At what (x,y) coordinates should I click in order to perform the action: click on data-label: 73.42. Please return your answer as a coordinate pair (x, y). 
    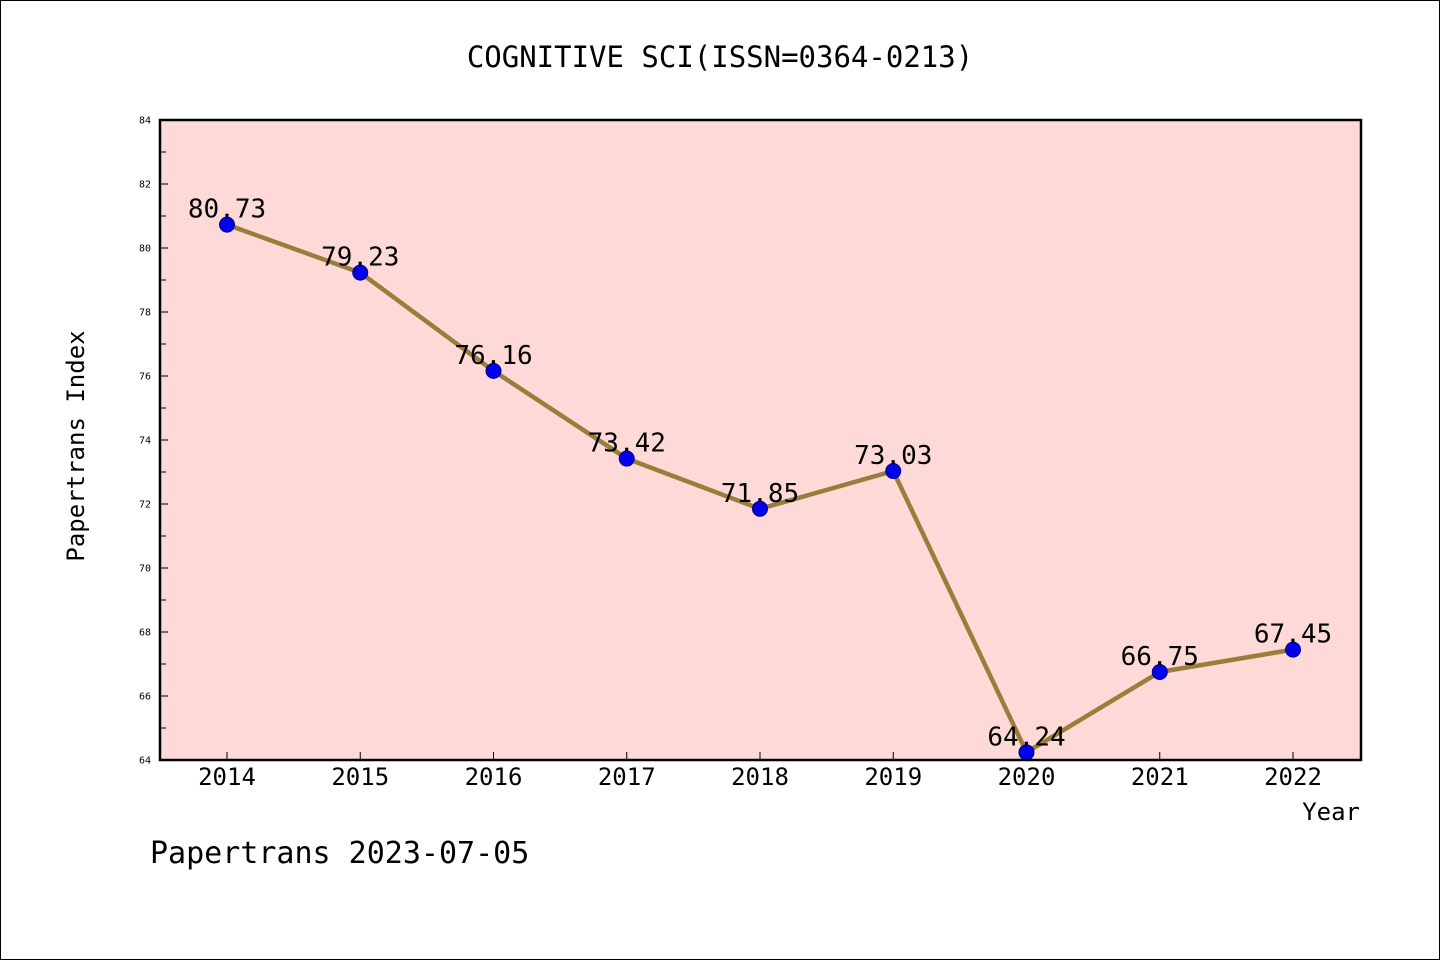
    Looking at the image, I should click on (627, 444).